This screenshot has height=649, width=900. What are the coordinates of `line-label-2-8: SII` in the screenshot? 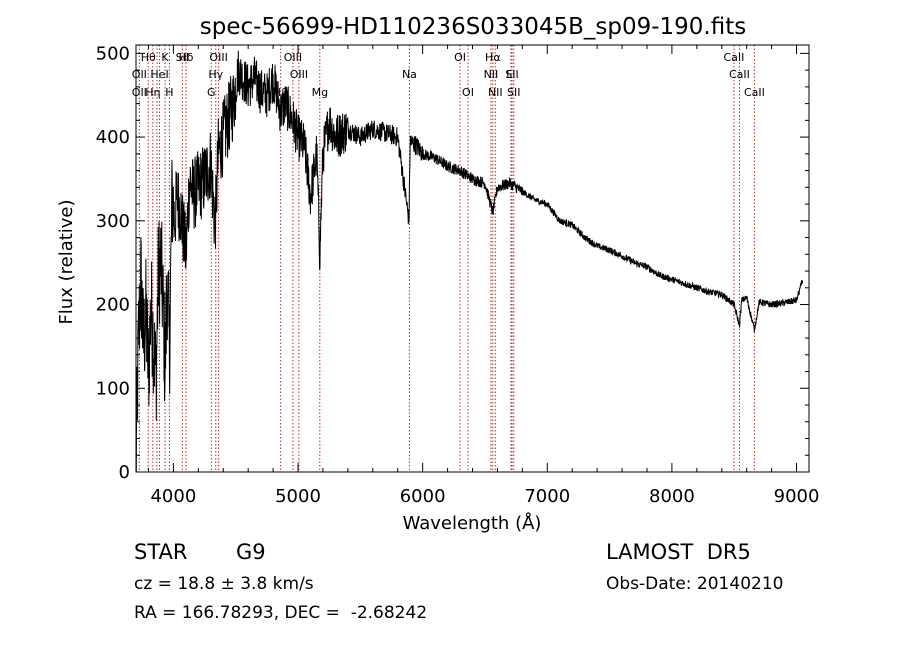 It's located at (513, 92).